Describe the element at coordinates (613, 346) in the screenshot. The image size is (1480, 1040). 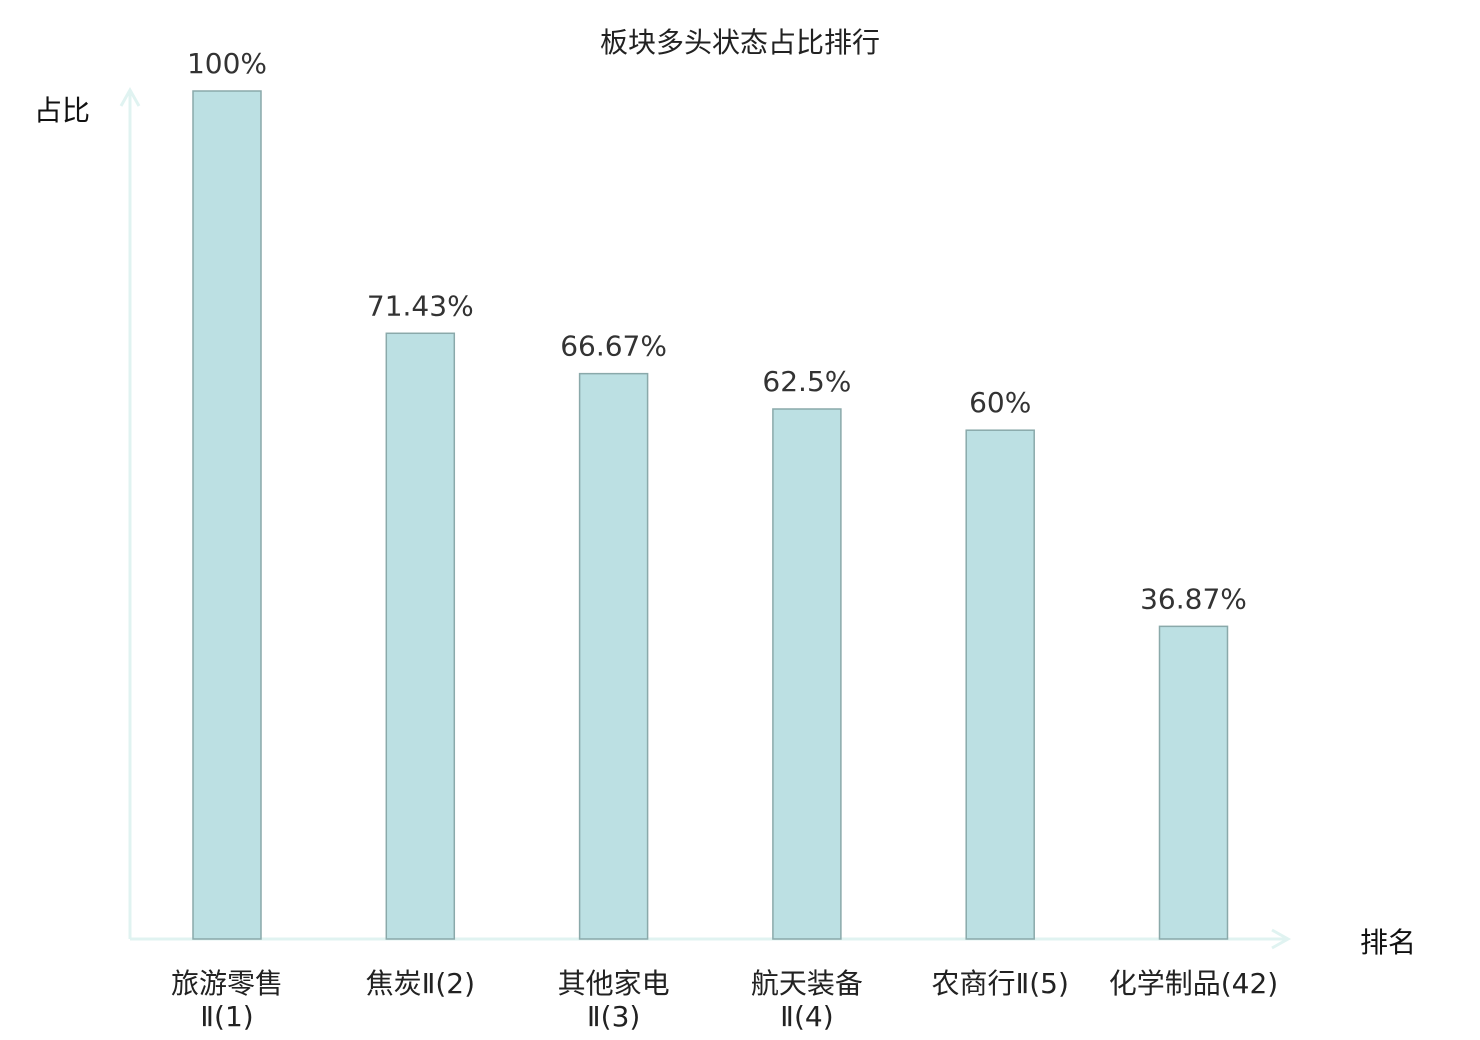
I see `value-label: 66.67%` at that location.